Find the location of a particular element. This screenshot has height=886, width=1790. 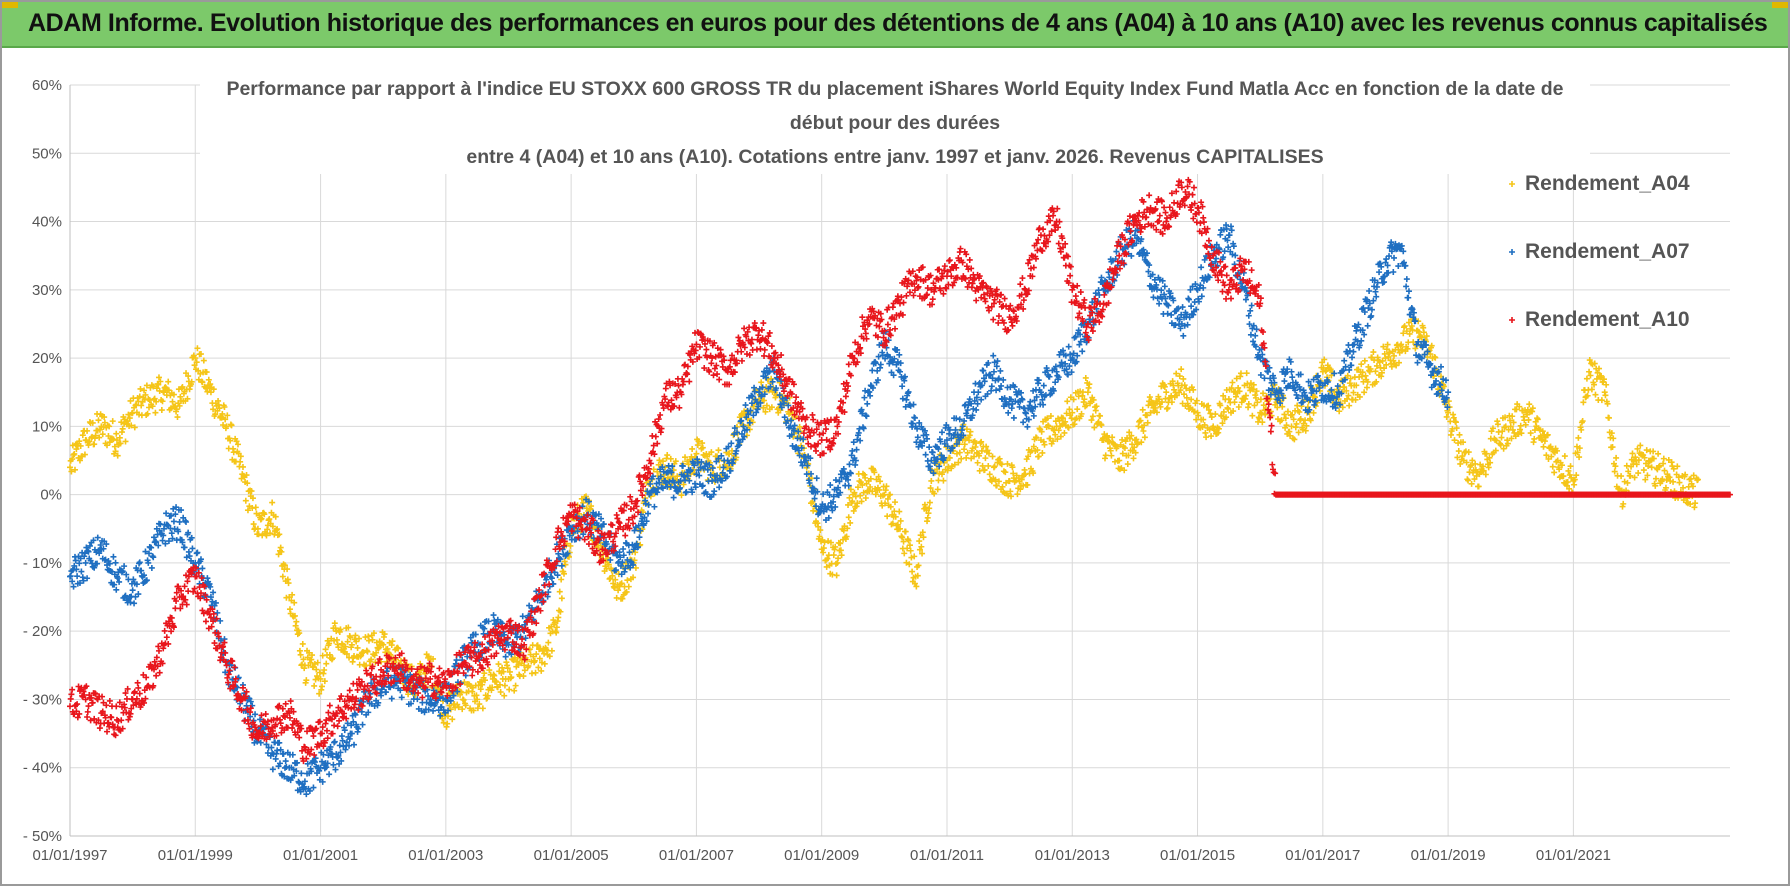

x-tick-label: 01/01/2015 is located at coordinates (1197, 855).